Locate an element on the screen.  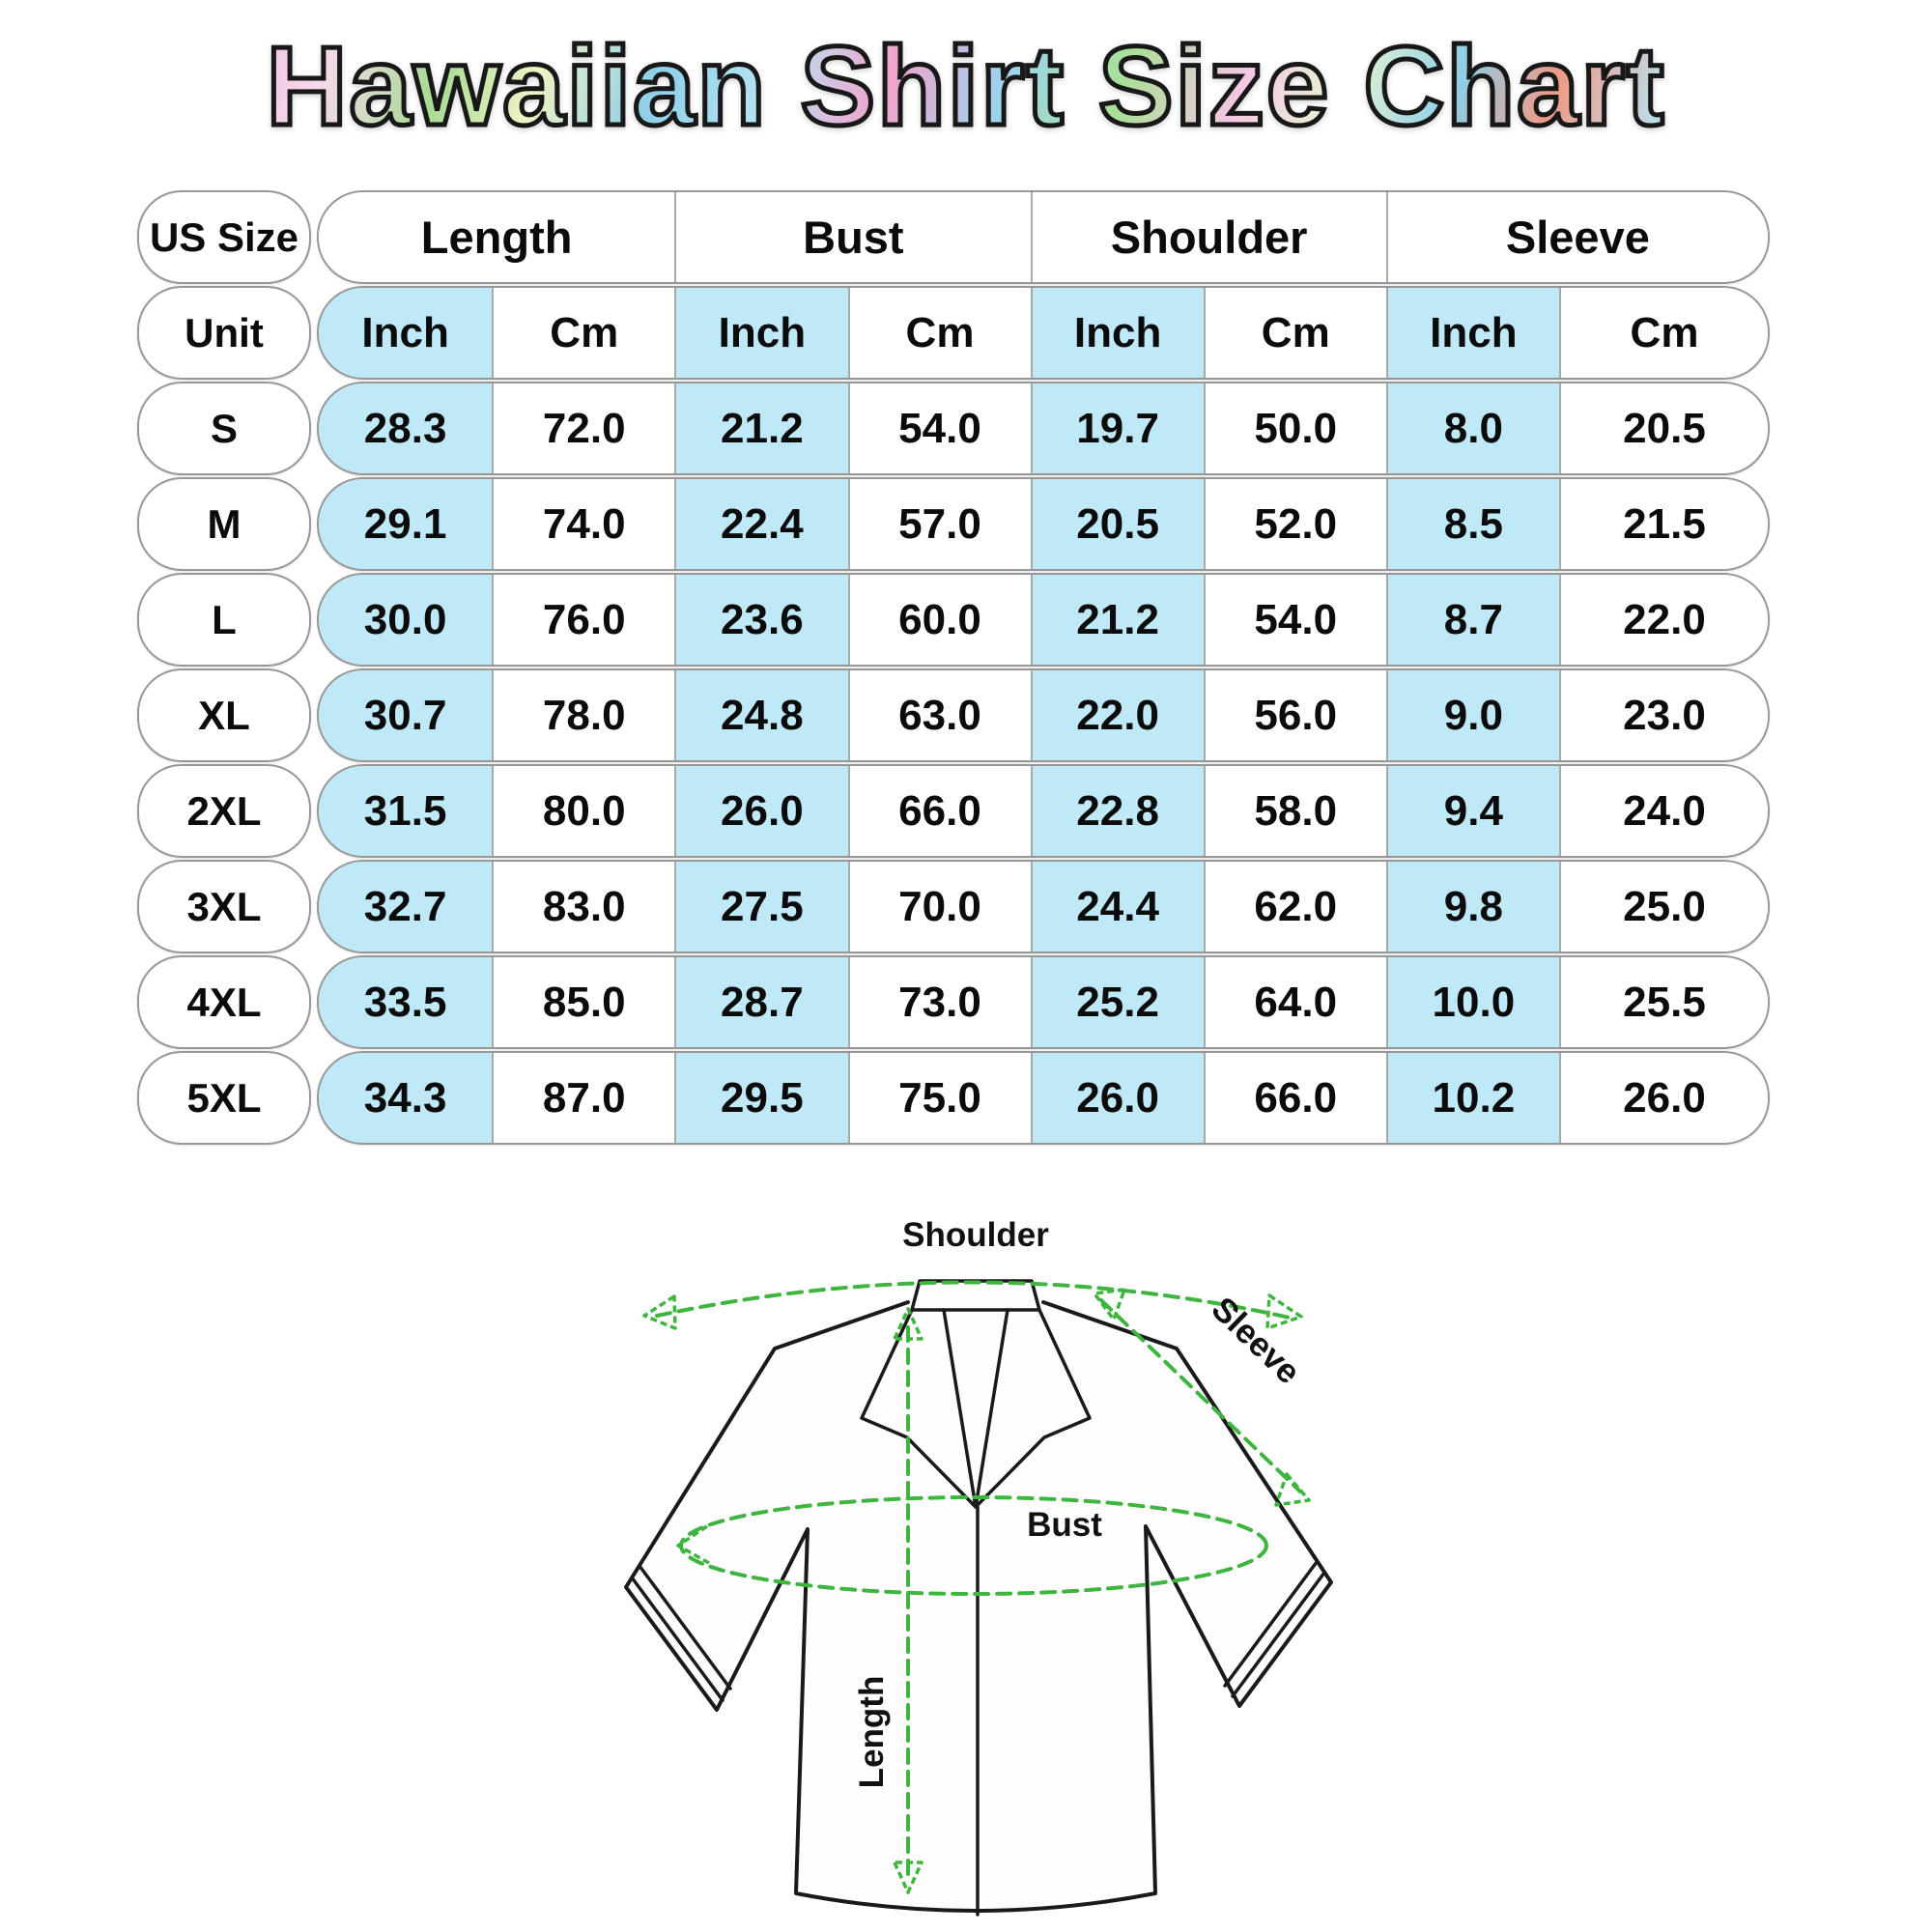
value-cell: 25.0 is located at coordinates (1663, 907).